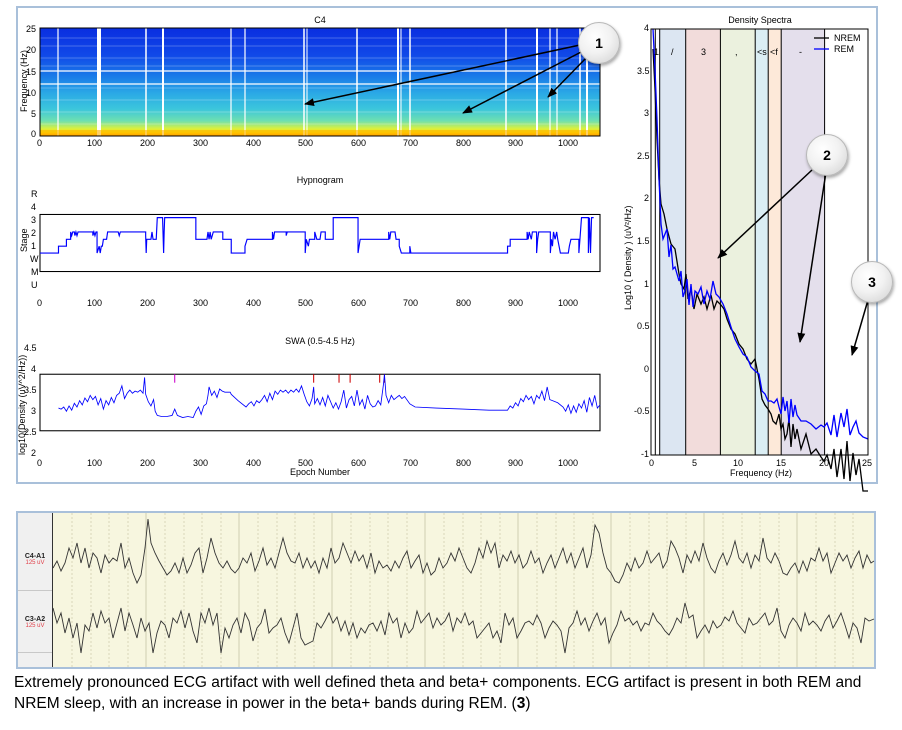 The width and height of the screenshot is (902, 730). What do you see at coordinates (844, 49) in the screenshot?
I see `legend-rem-label: REM` at bounding box center [844, 49].